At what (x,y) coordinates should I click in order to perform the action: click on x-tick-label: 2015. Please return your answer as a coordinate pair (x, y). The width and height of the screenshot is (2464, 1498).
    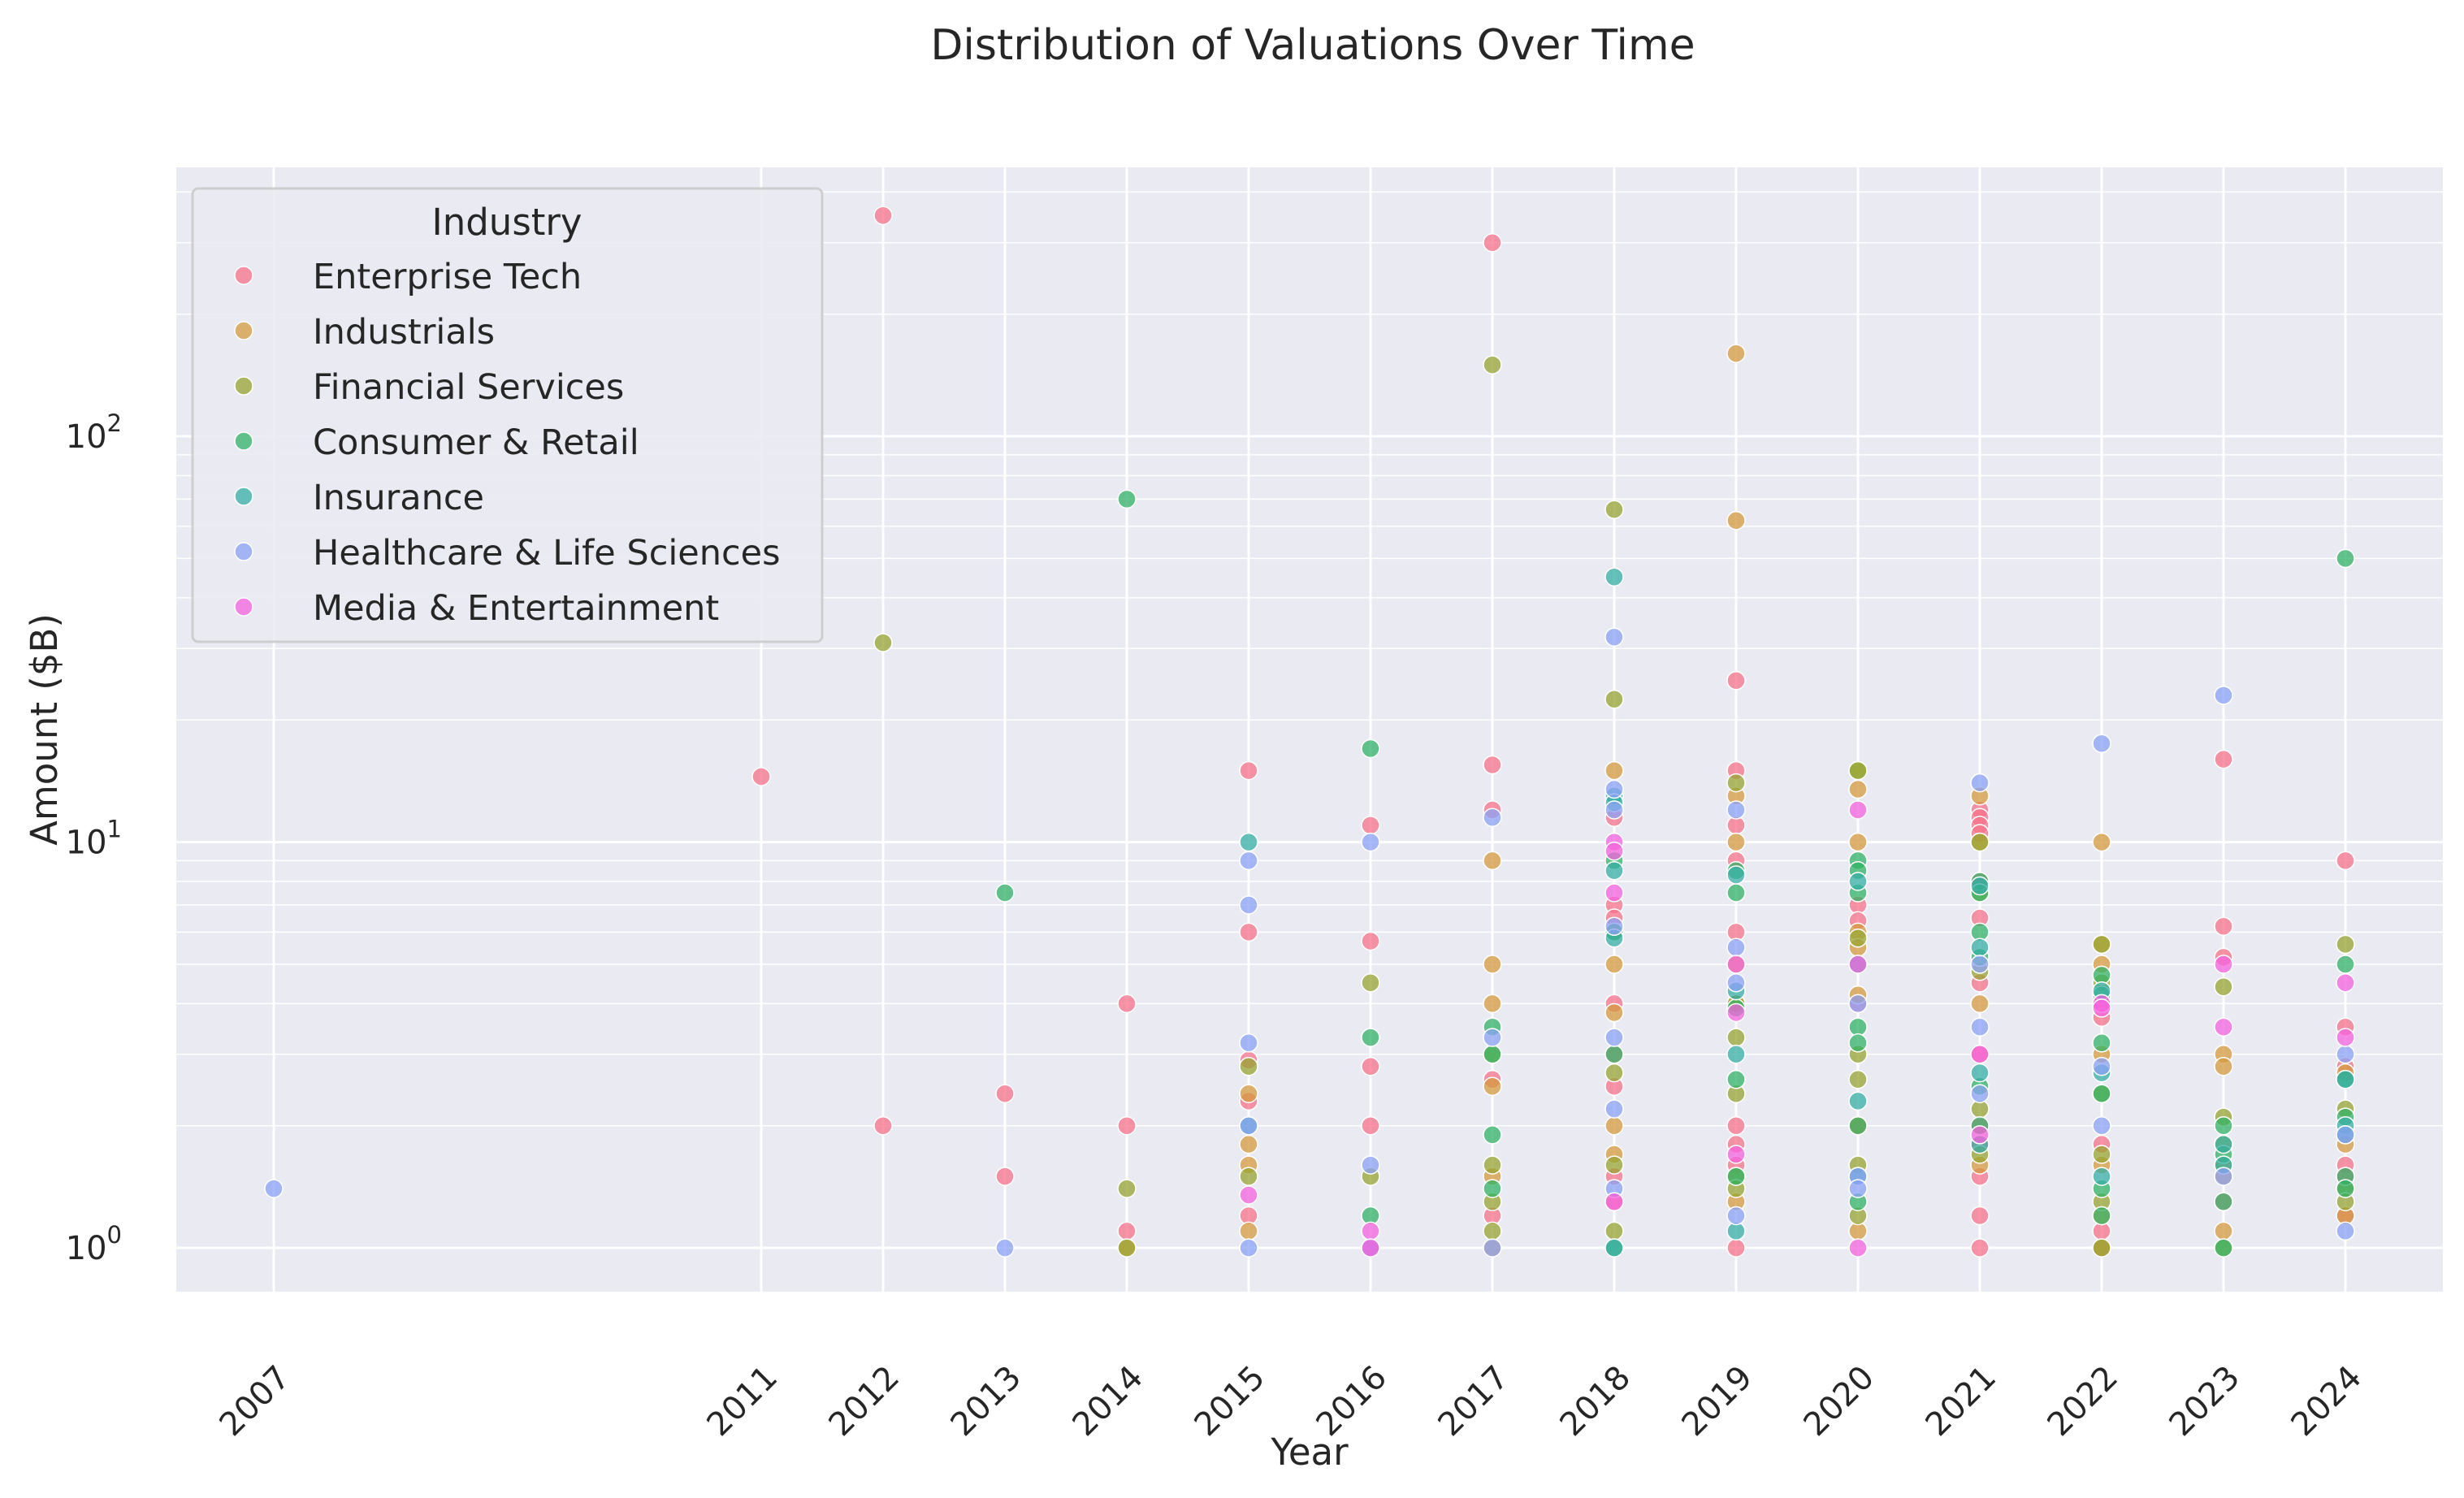
    Looking at the image, I should click on (1230, 1402).